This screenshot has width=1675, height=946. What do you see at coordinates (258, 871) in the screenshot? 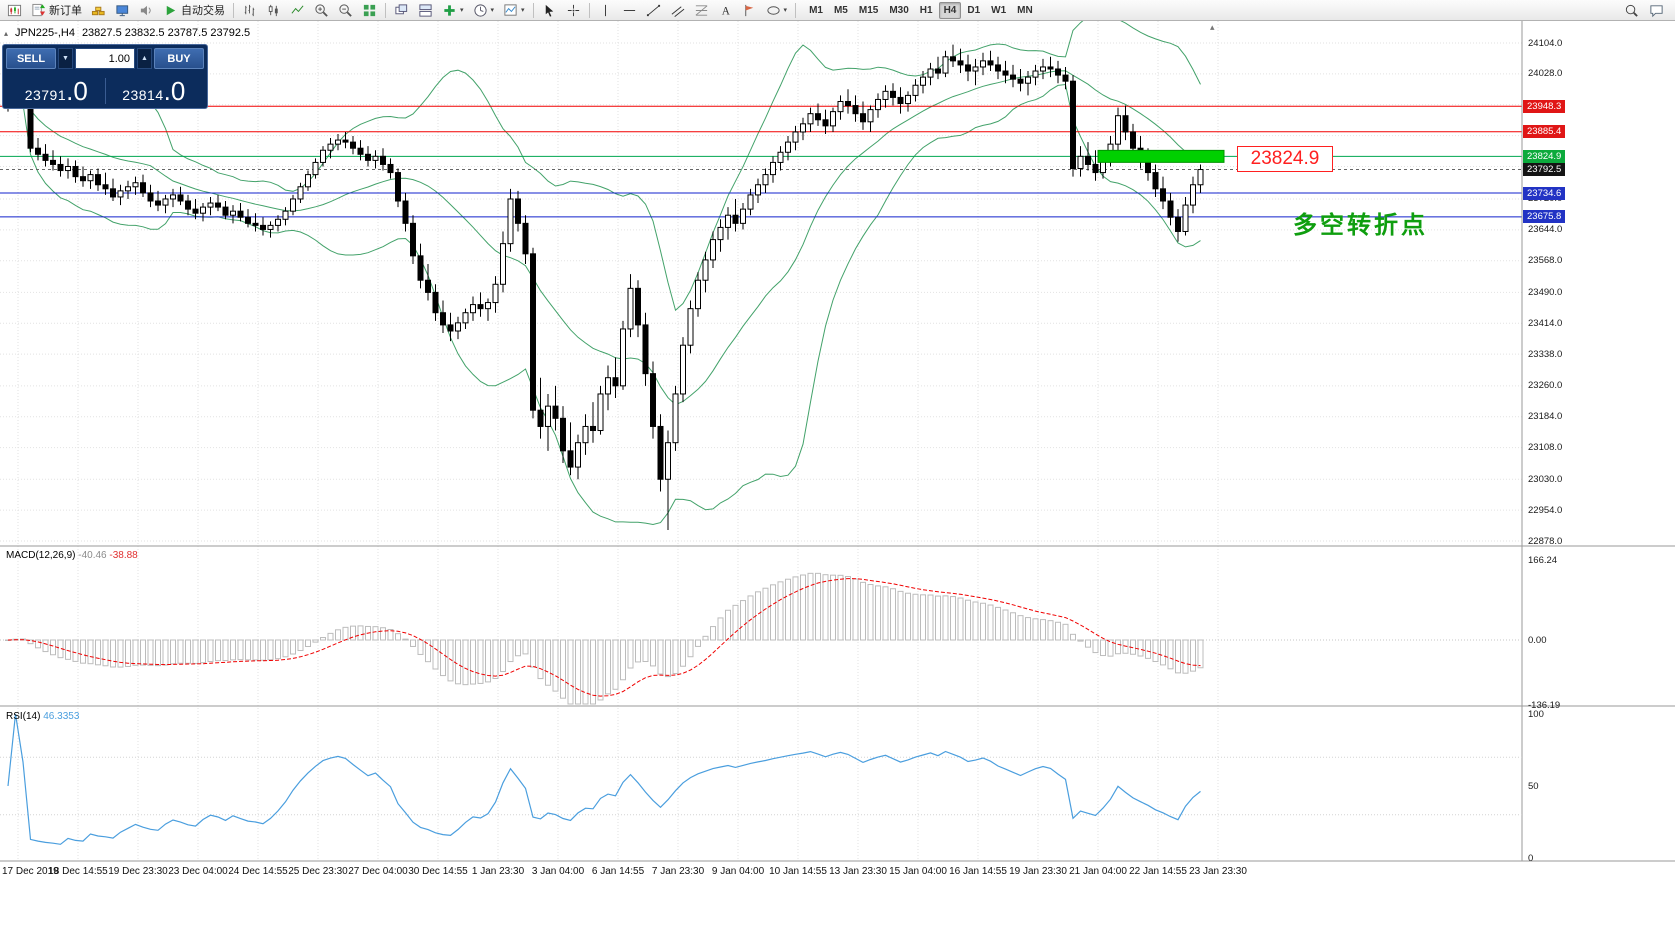
I see `time-axis-label: 24 Dec 14:55` at bounding box center [258, 871].